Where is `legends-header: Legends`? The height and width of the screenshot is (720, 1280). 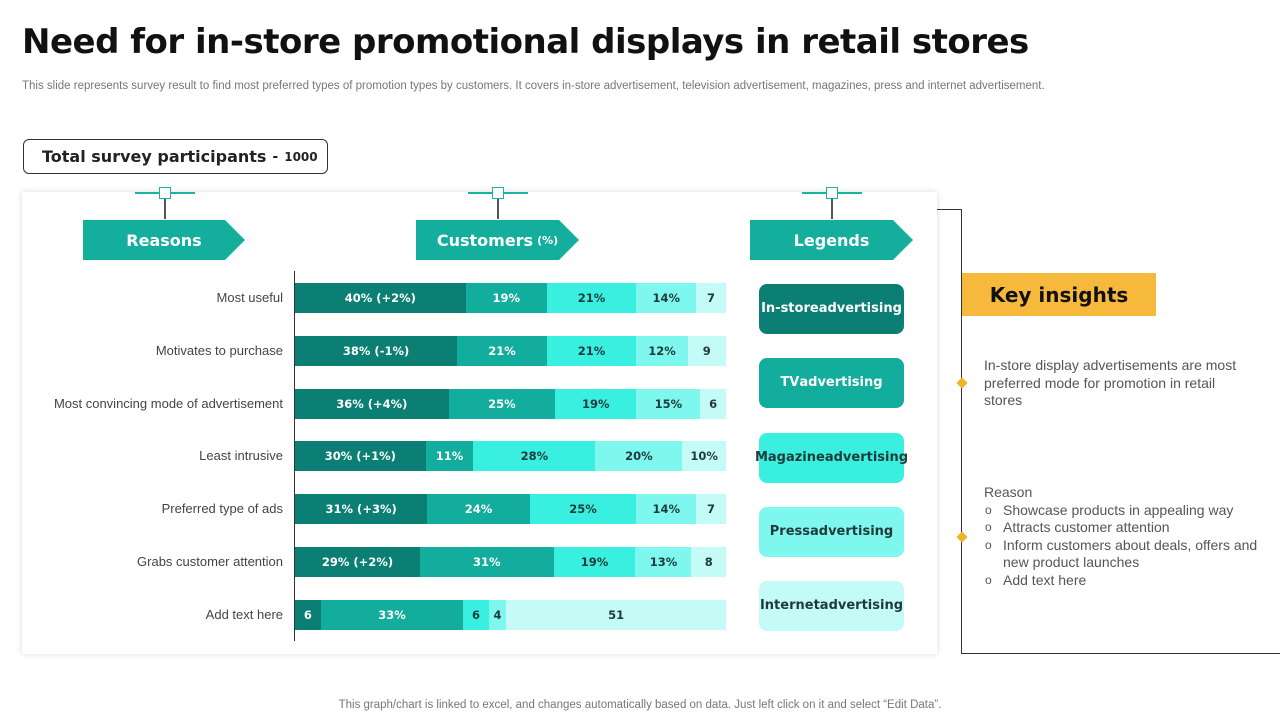 legends-header: Legends is located at coordinates (831, 240).